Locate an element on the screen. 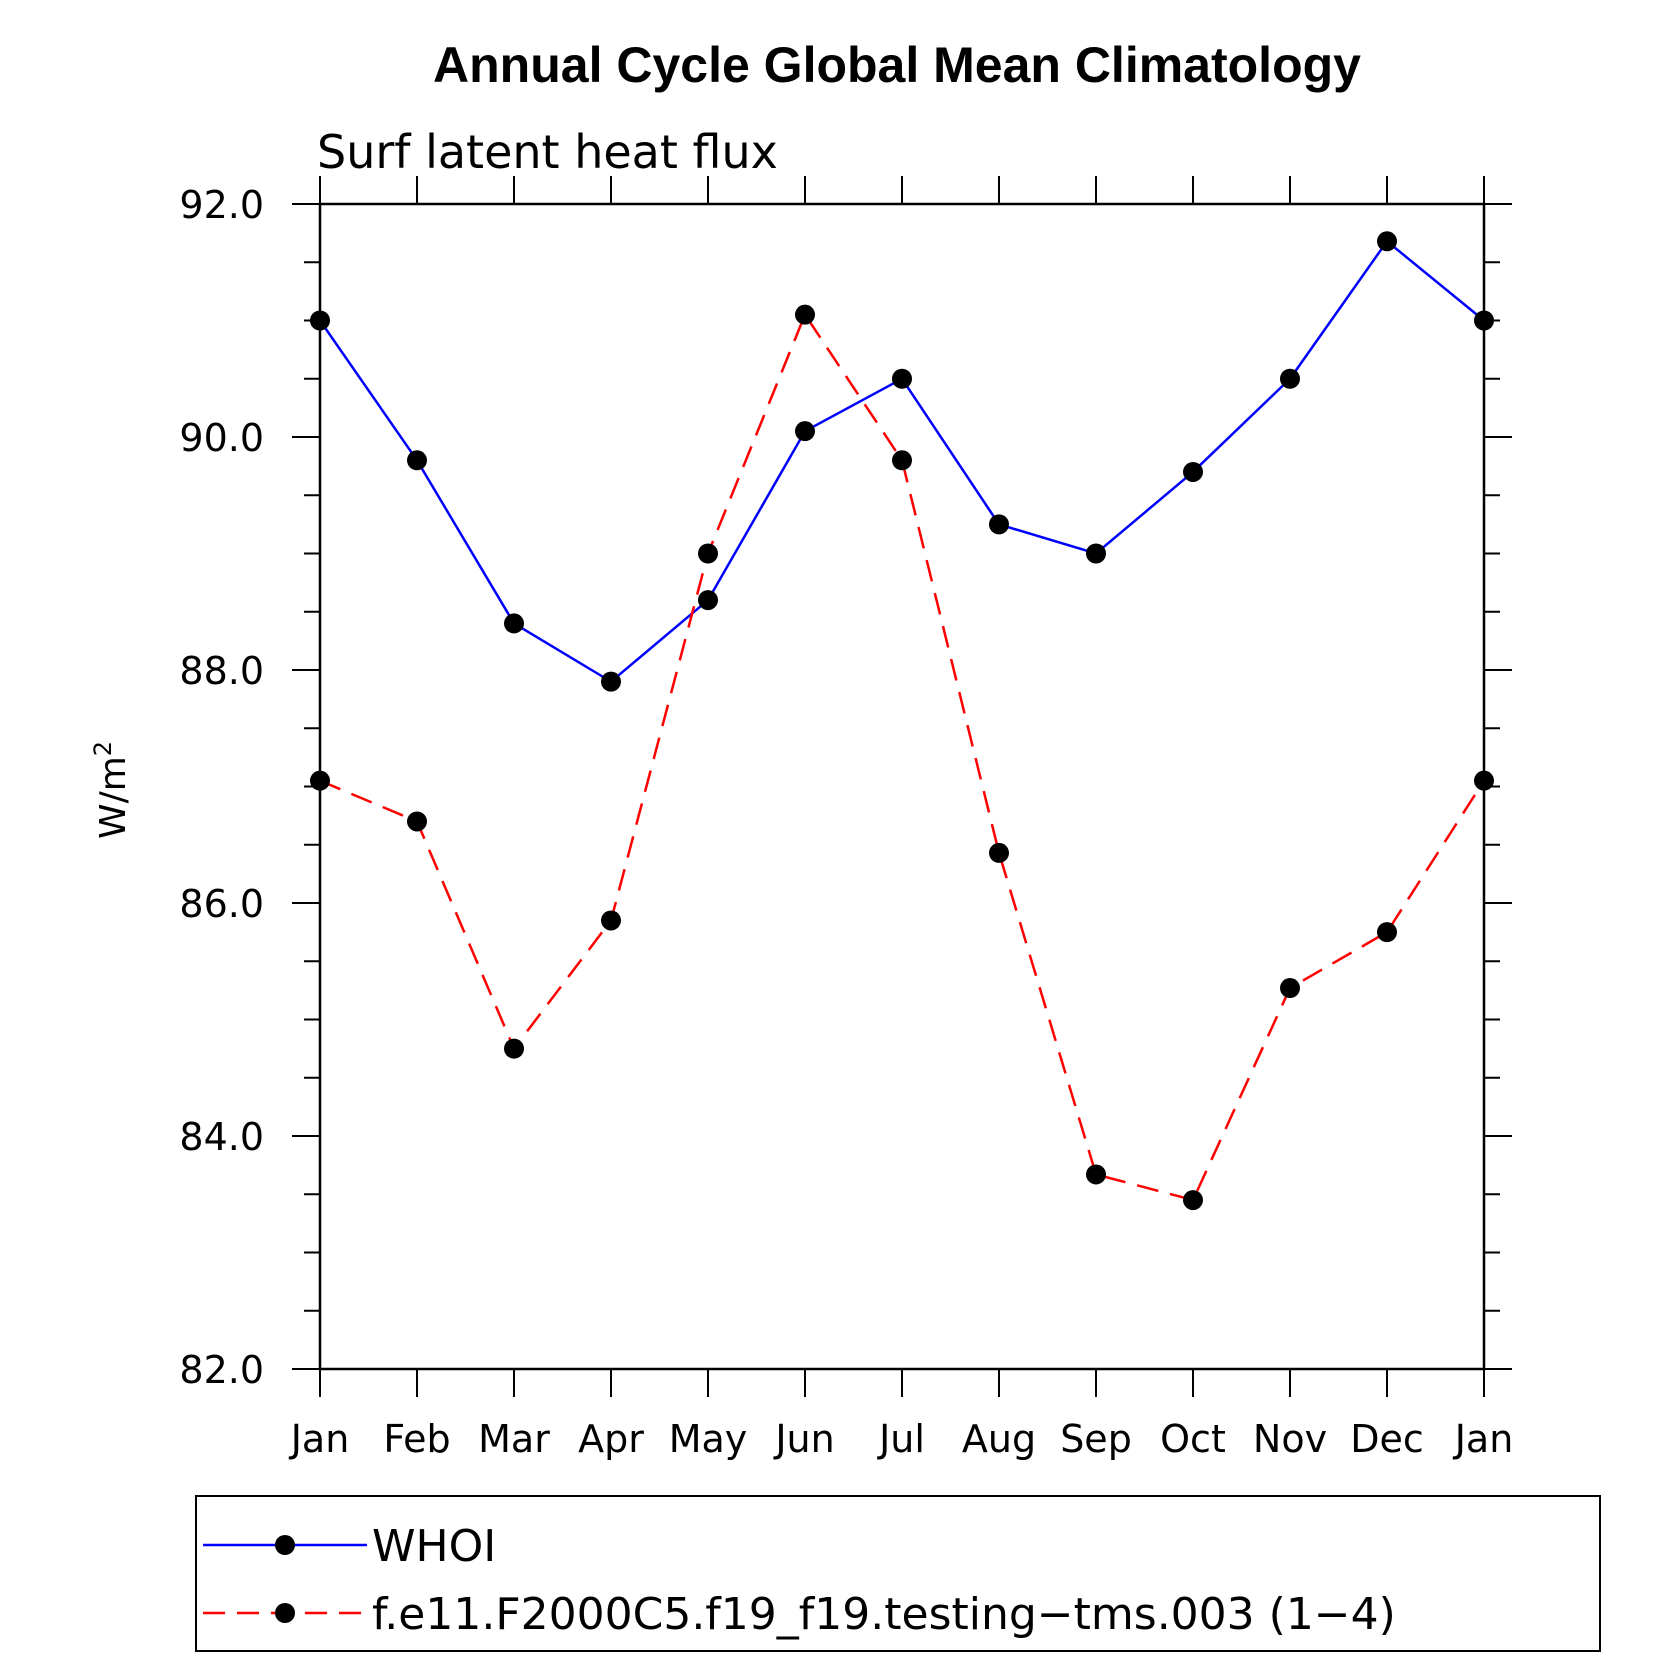 The image size is (1675, 1675). x-tick-label: May is located at coordinates (708, 1439).